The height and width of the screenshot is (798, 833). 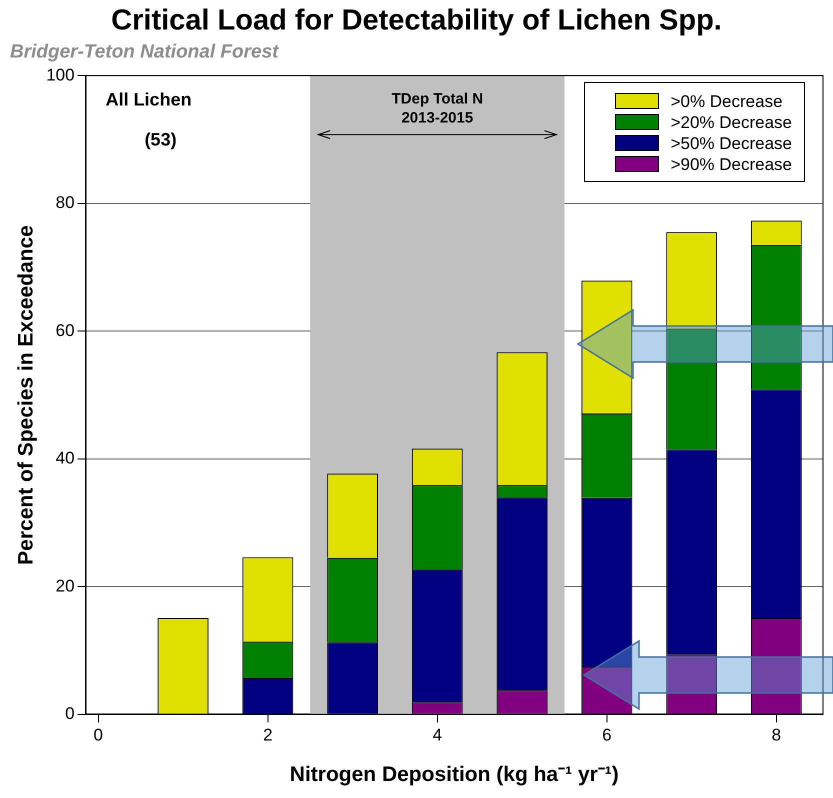 What do you see at coordinates (65, 458) in the screenshot?
I see `y-tick-label: 40` at bounding box center [65, 458].